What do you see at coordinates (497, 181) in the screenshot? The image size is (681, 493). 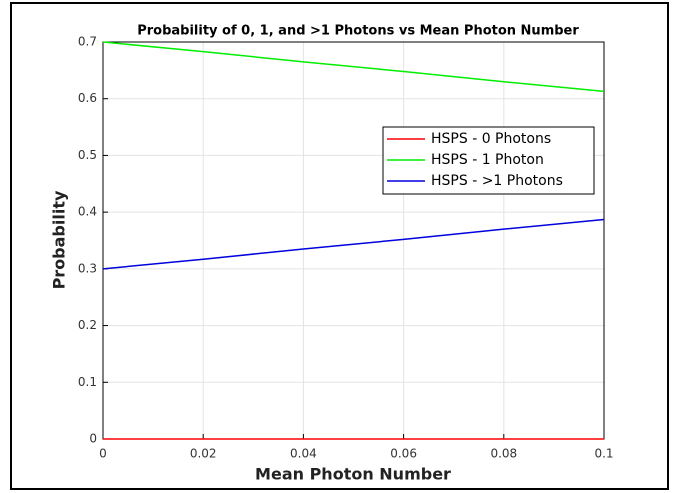 I see `legend-label: HSPS - >1 Photons` at bounding box center [497, 181].